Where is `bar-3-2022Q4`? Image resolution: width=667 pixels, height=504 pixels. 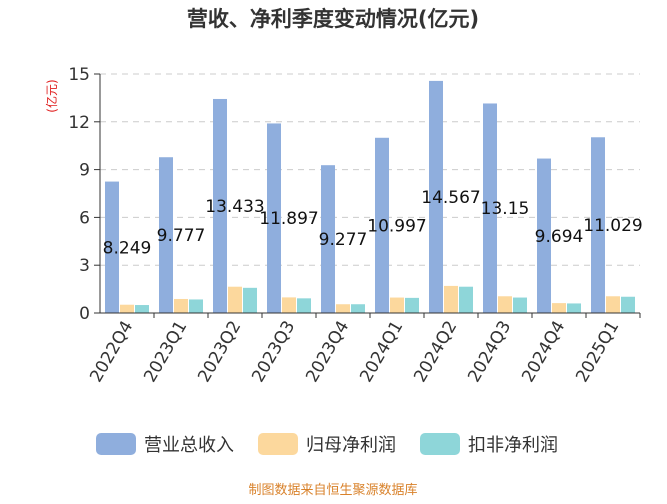
bar-3-2022Q4 is located at coordinates (142, 309).